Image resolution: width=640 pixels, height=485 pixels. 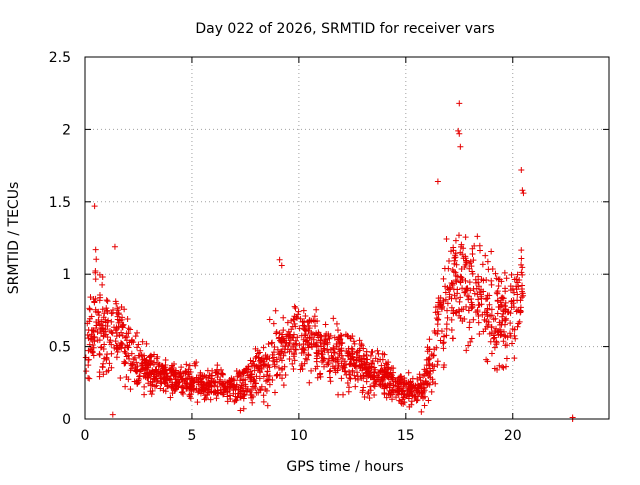 What do you see at coordinates (513, 436) in the screenshot?
I see `x-tick-label: 20` at bounding box center [513, 436].